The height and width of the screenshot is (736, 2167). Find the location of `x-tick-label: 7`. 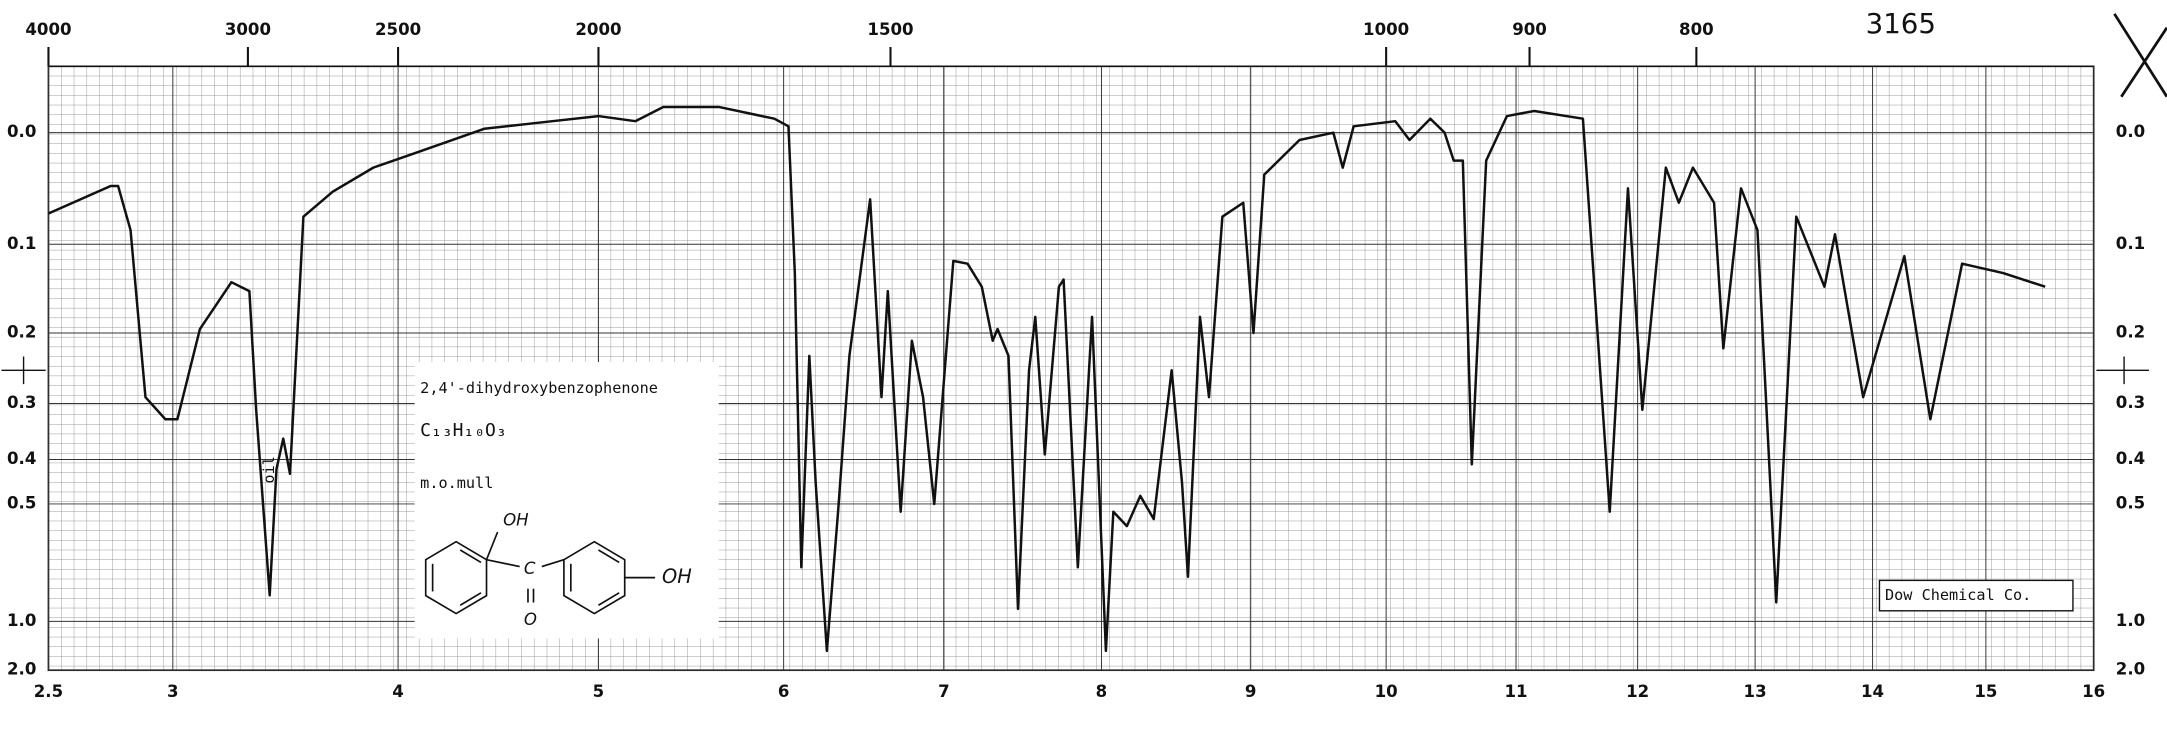

x-tick-label: 7 is located at coordinates (944, 691).